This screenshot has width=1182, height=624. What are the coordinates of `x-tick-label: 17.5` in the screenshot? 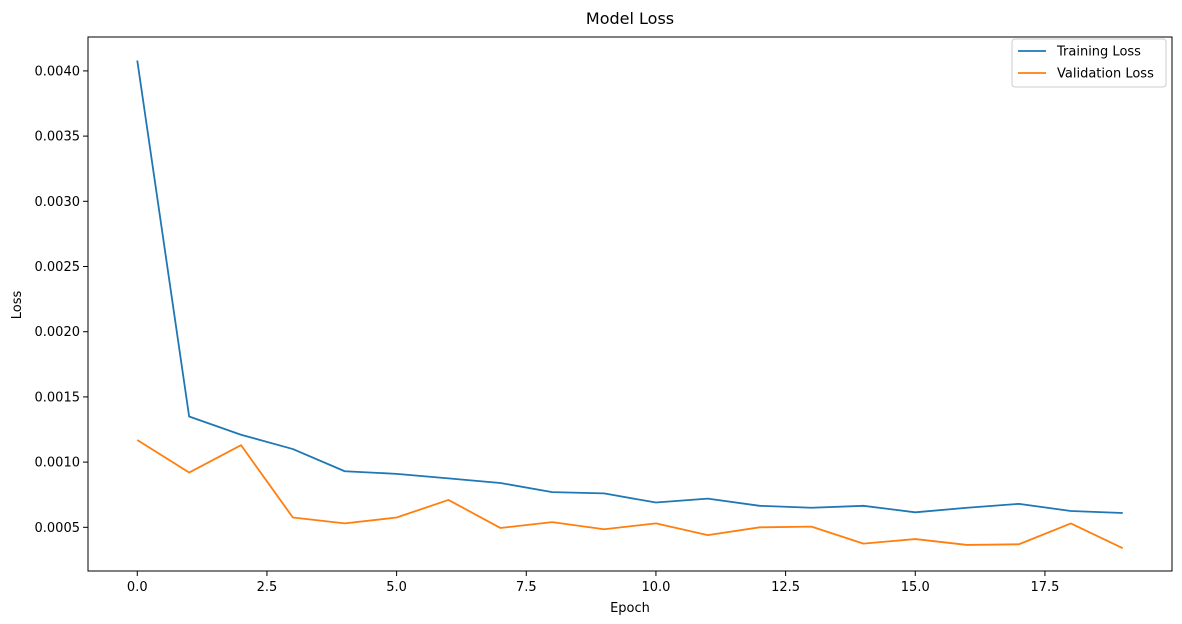 It's located at (1044, 587).